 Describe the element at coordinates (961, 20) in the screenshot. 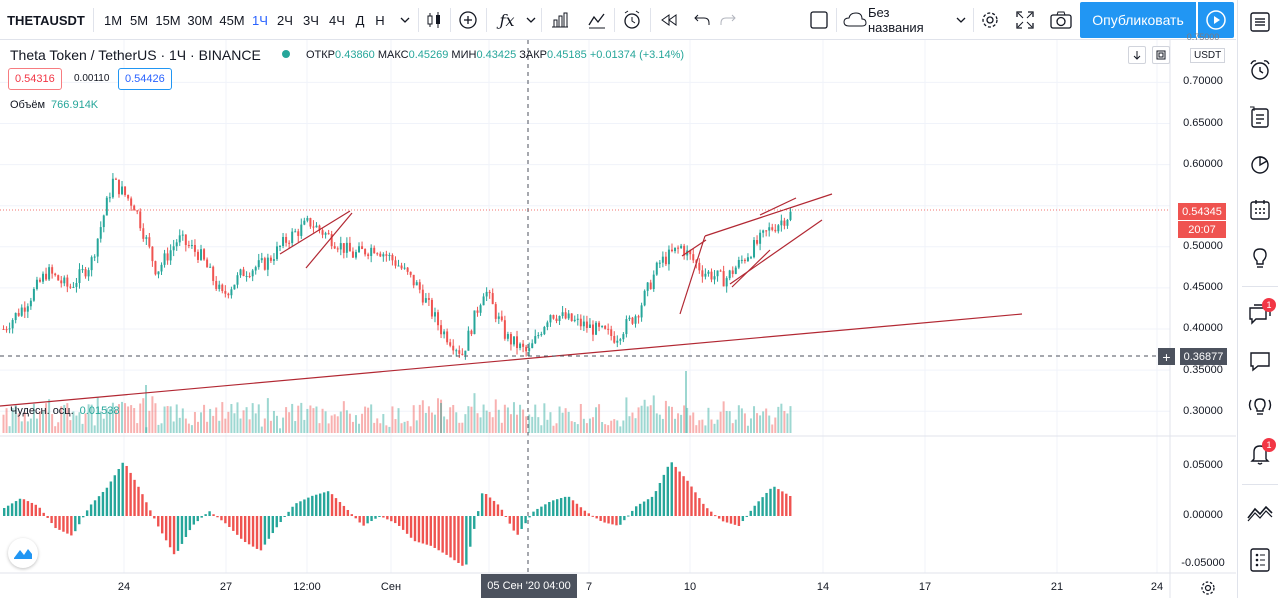

I see `layout-dropdown-icon` at that location.